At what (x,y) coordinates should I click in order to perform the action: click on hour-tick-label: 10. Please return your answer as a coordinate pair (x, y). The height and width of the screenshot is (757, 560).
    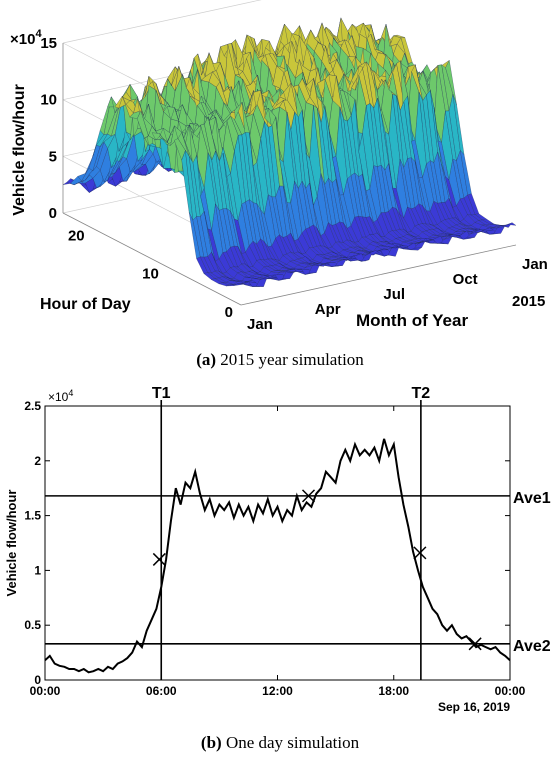
    Looking at the image, I should click on (150, 274).